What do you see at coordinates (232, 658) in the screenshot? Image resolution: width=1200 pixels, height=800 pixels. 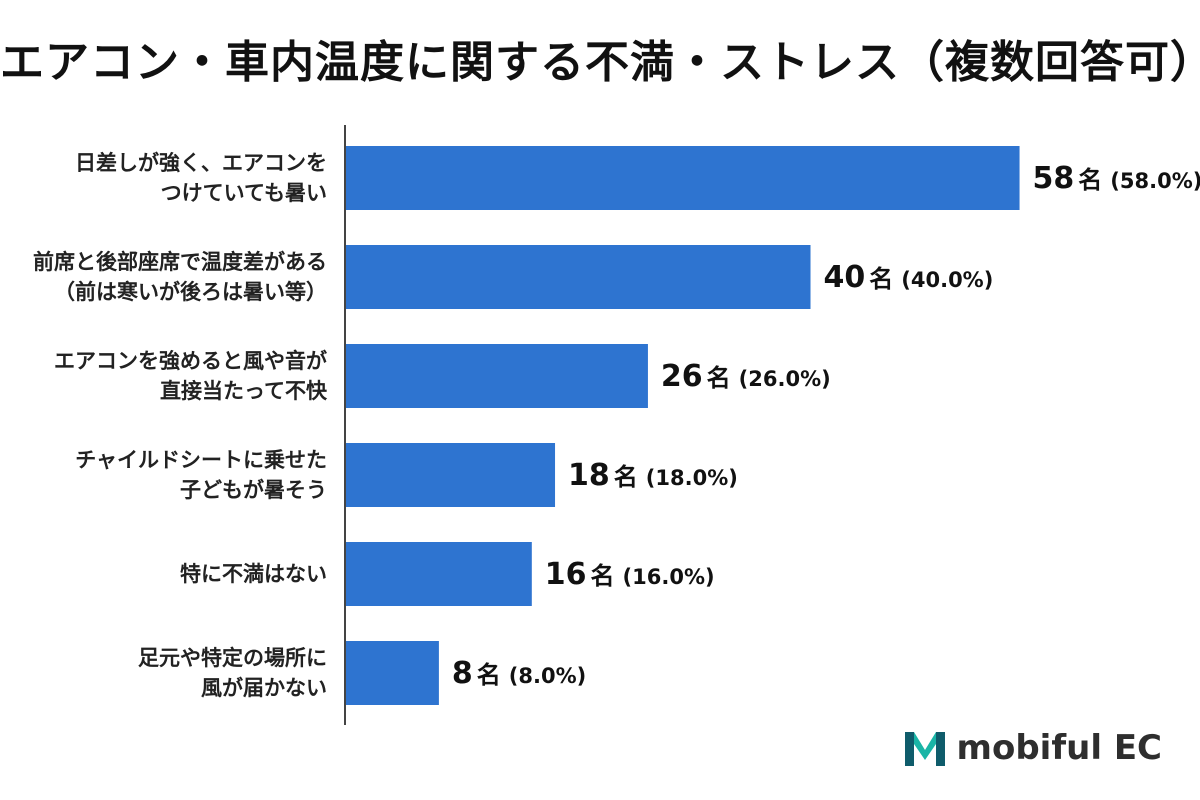 I see `category-label: 足元や特定の場所に` at bounding box center [232, 658].